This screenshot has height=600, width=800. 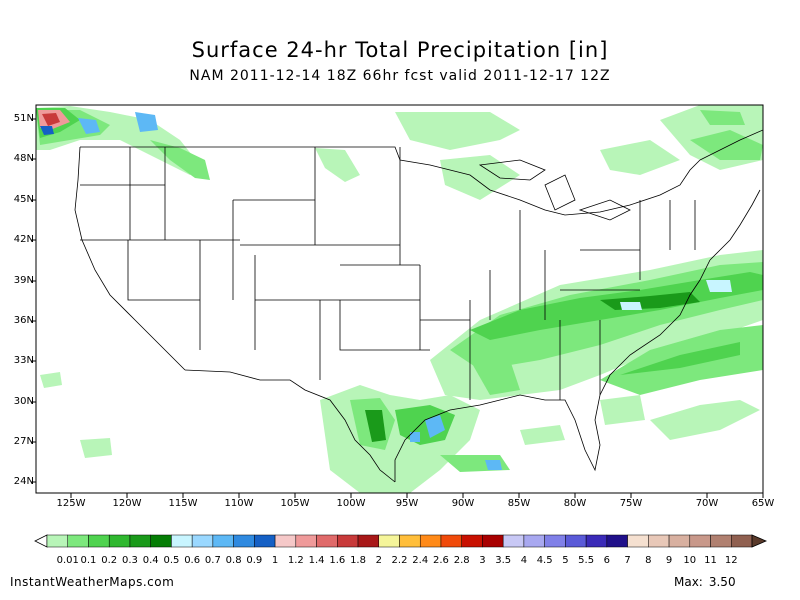 I want to click on legend-tick-label: 1.4, so click(x=316, y=560).